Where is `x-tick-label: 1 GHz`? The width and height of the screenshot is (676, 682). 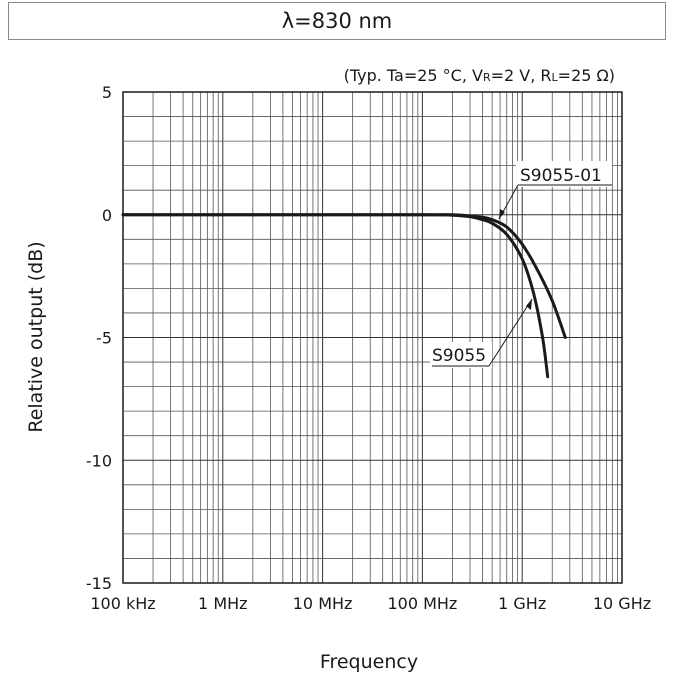 x-tick-label: 1 GHz is located at coordinates (522, 603).